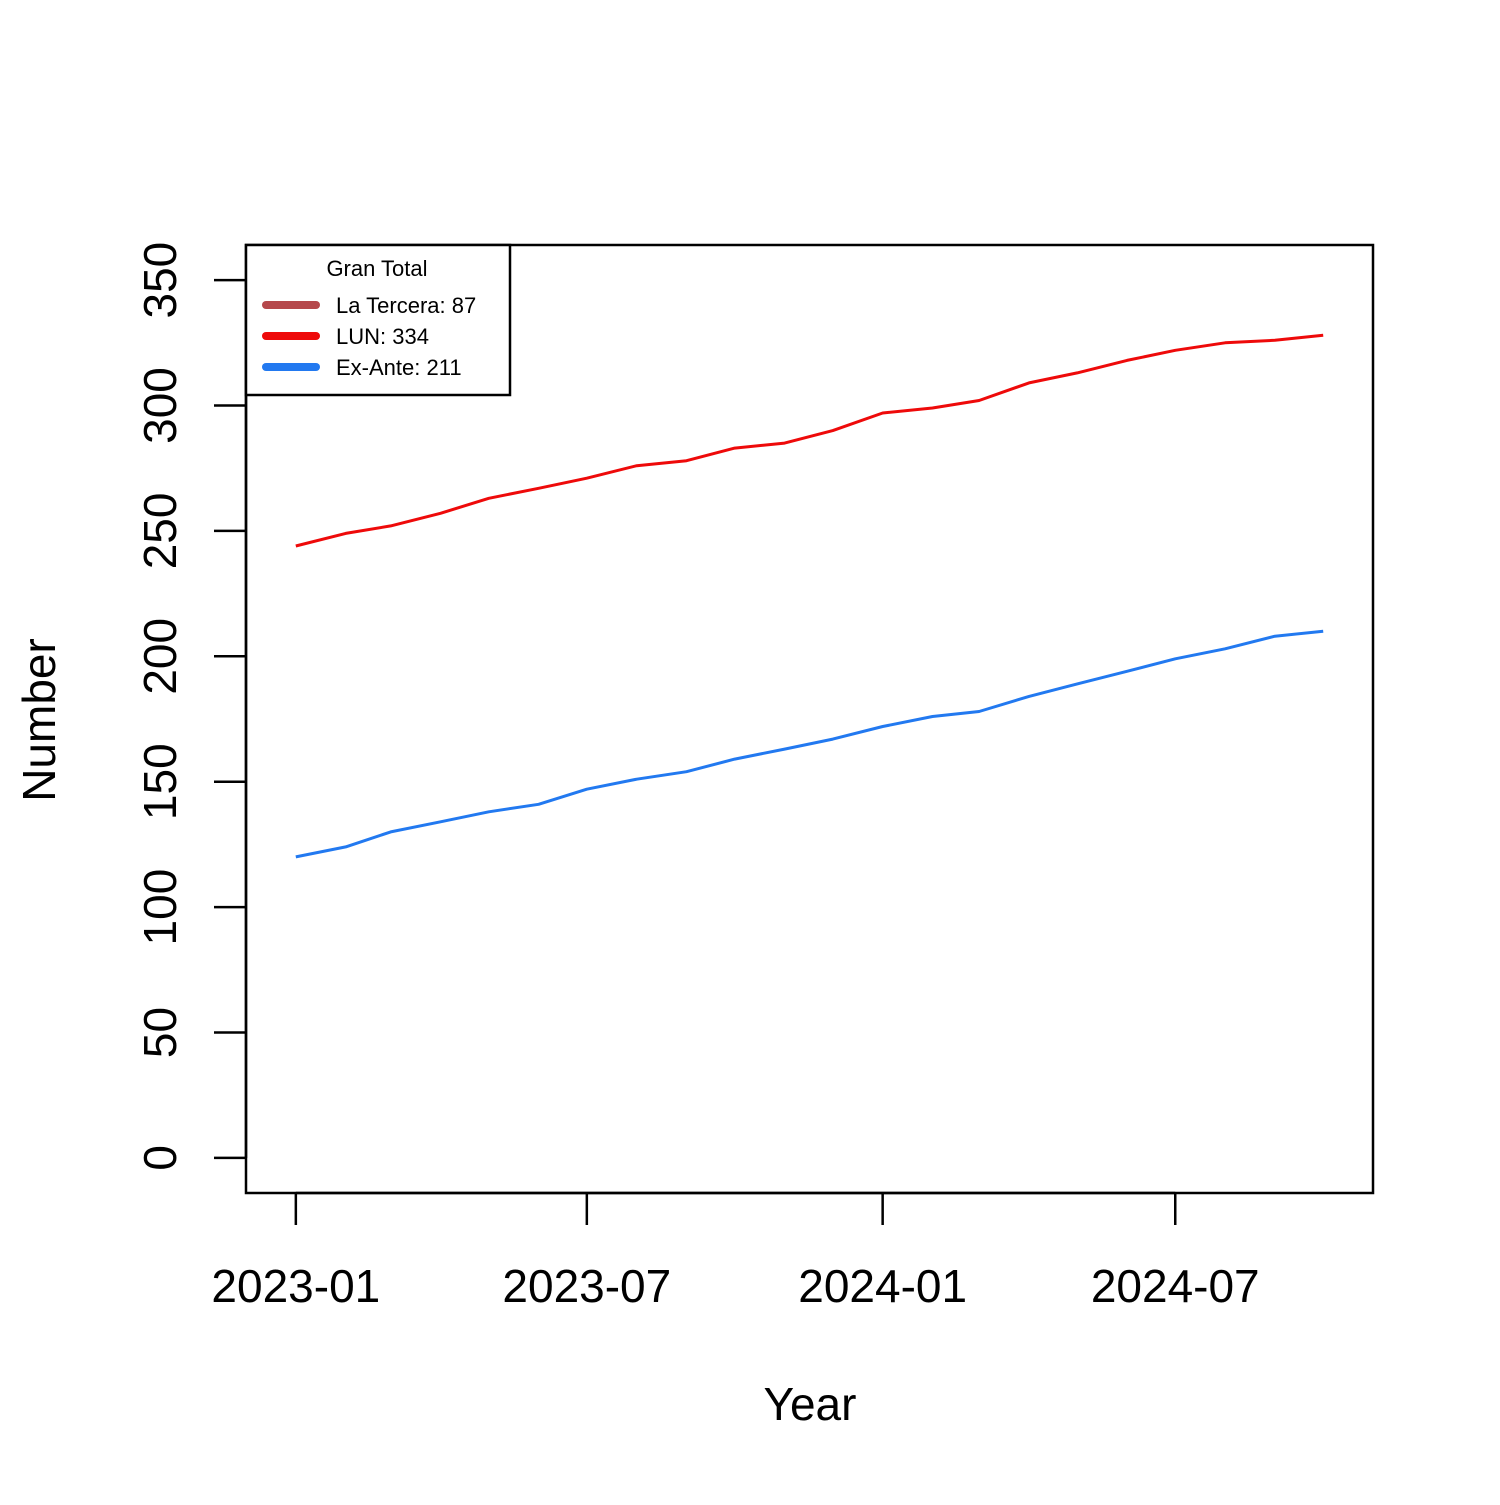  What do you see at coordinates (295, 1286) in the screenshot?
I see `x-tick-label: 2023-01` at bounding box center [295, 1286].